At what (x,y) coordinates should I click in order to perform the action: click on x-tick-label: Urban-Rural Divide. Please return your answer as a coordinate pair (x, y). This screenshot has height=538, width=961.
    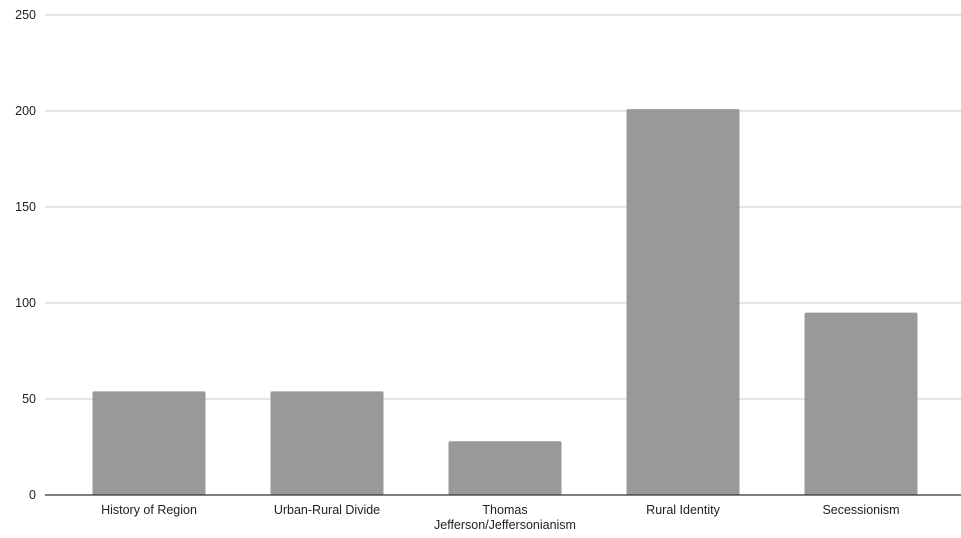
    Looking at the image, I should click on (327, 510).